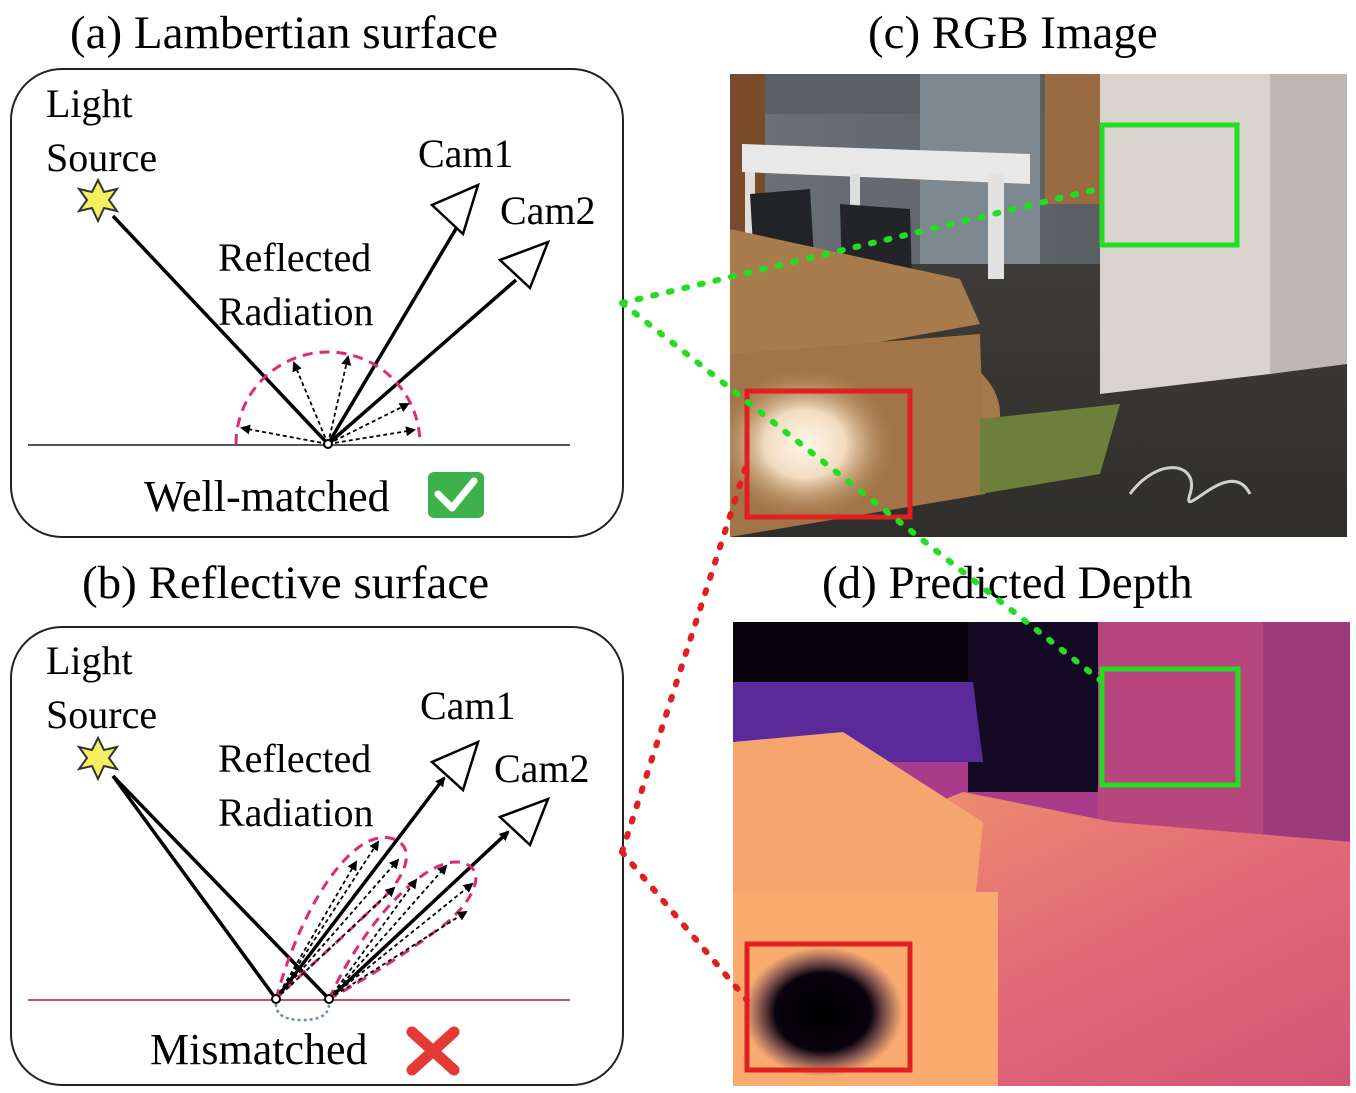 The height and width of the screenshot is (1093, 1356). I want to click on well-matched-label: Well-matched, so click(267, 496).